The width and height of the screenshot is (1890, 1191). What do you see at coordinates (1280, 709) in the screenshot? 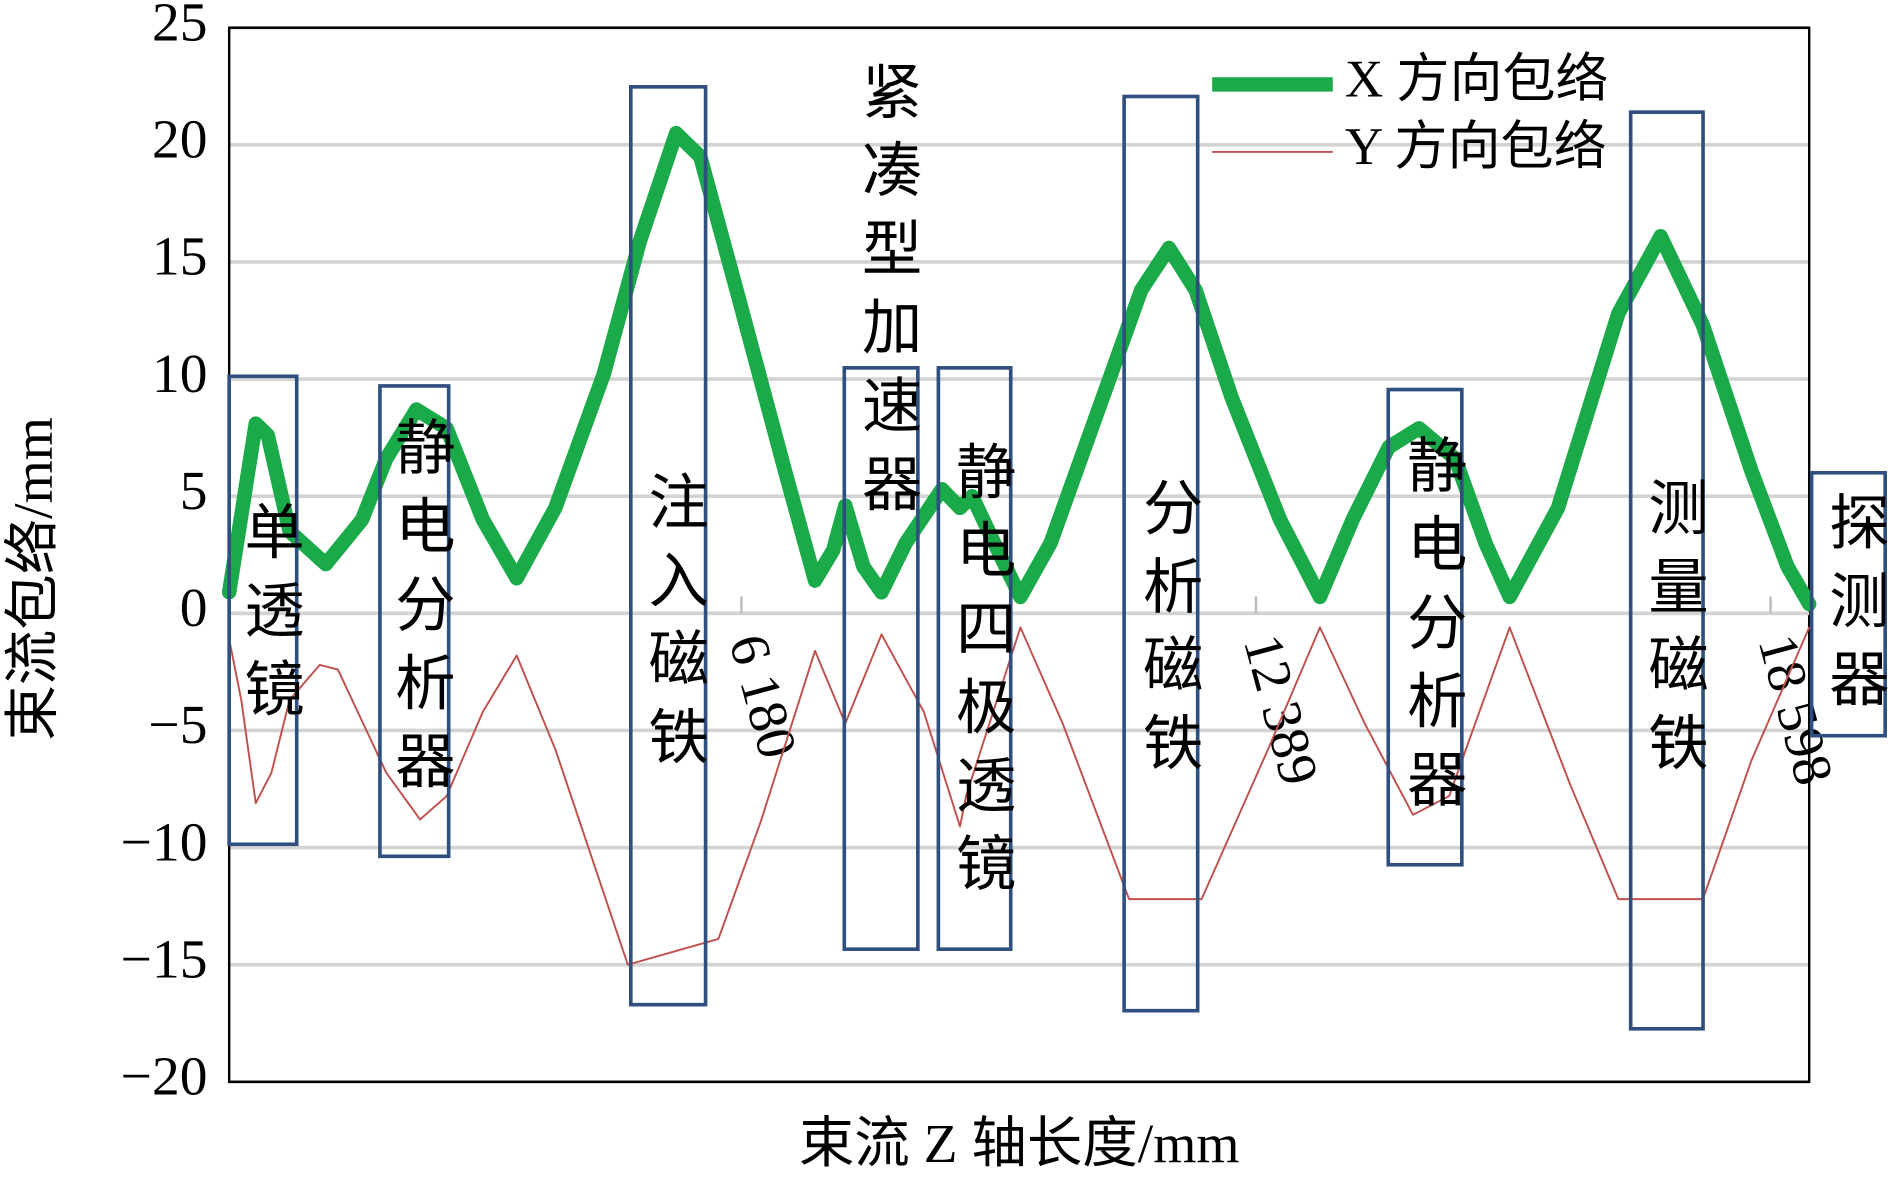
I see `x-tick-label: 12 389` at bounding box center [1280, 709].